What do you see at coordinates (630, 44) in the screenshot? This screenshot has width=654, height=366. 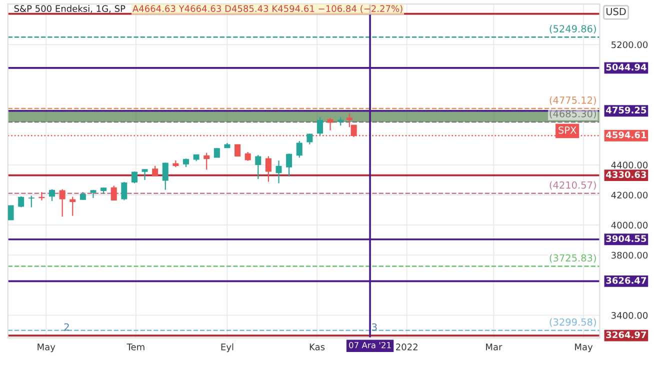 I see `y-tick-label: 5200.00` at bounding box center [630, 44].